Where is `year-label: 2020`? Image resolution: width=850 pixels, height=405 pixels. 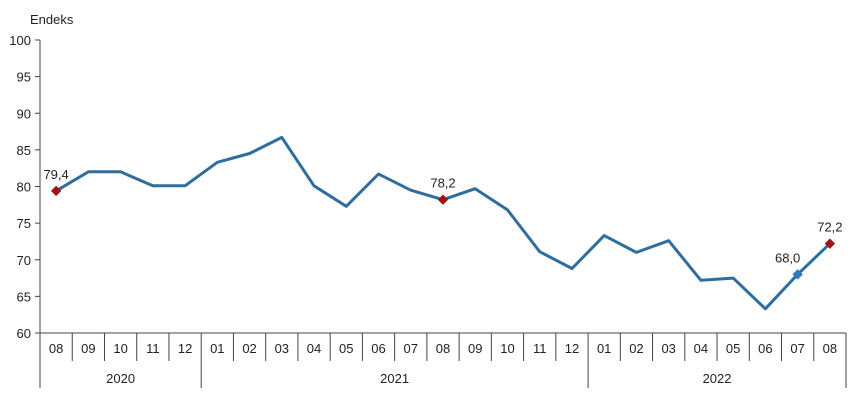 year-label: 2020 is located at coordinates (120, 378).